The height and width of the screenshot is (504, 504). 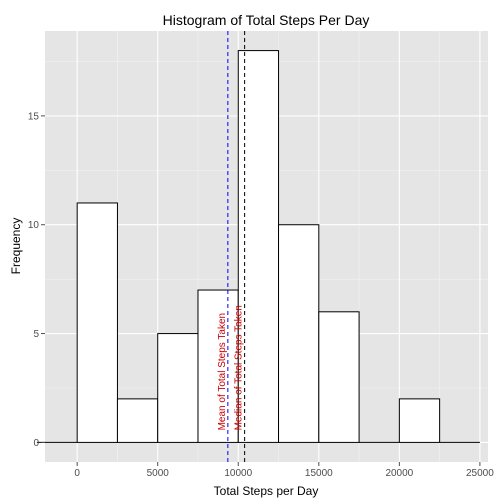 I want to click on y-tick-label: 5, so click(x=36, y=334).